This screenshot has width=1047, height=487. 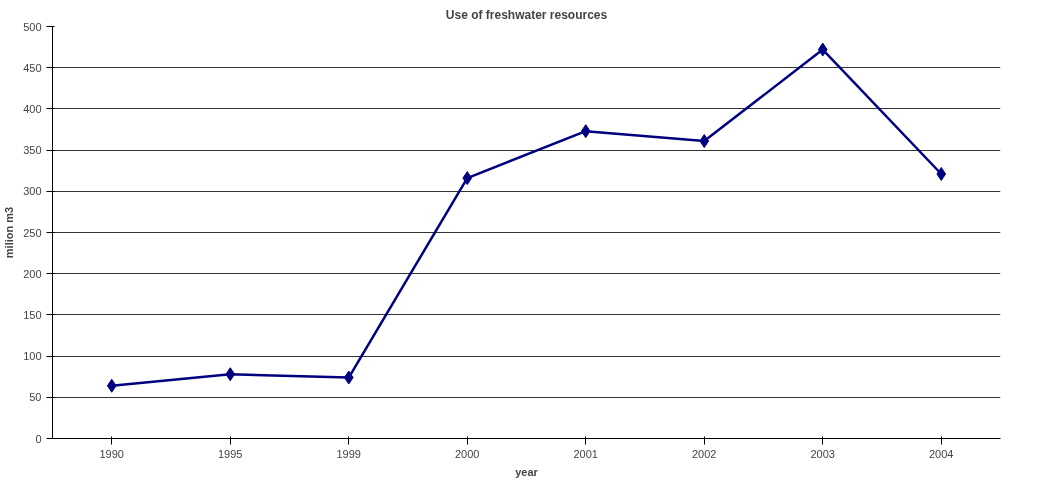 I want to click on y-tick-label: 50, so click(x=35, y=397).